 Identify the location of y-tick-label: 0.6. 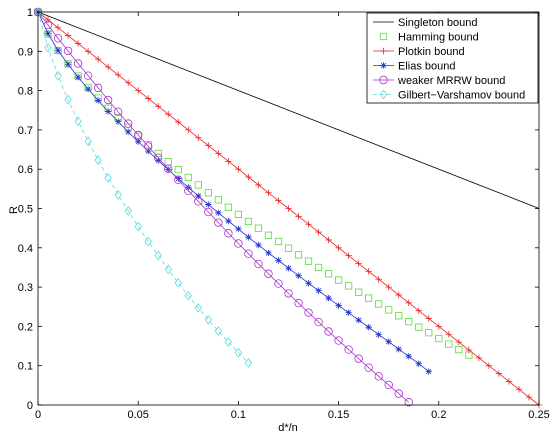
(25, 170).